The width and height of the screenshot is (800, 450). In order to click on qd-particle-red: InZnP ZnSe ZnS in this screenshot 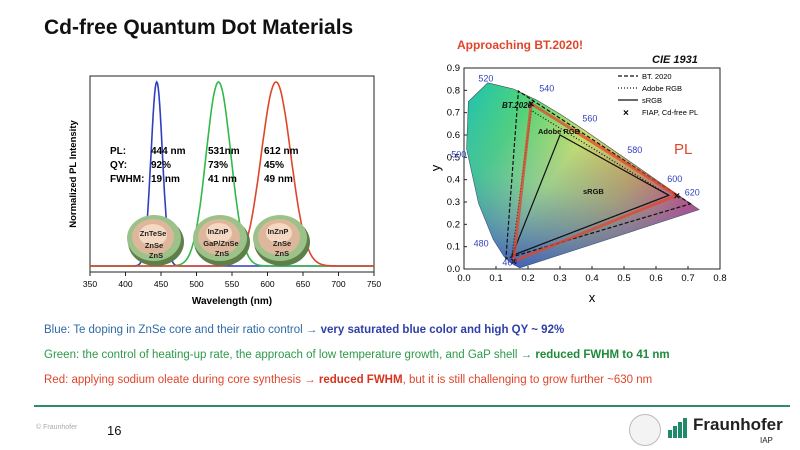, I will do `click(281, 240)`.